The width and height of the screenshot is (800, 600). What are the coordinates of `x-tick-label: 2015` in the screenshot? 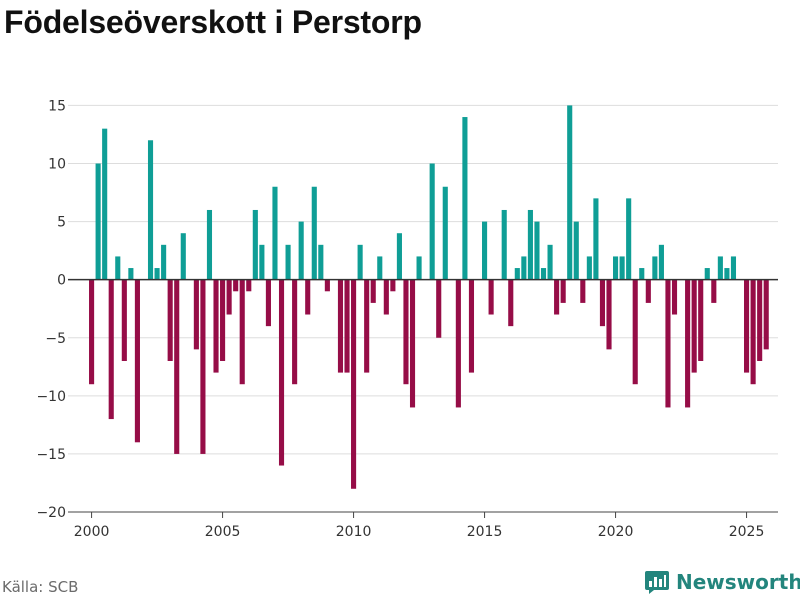 It's located at (485, 532).